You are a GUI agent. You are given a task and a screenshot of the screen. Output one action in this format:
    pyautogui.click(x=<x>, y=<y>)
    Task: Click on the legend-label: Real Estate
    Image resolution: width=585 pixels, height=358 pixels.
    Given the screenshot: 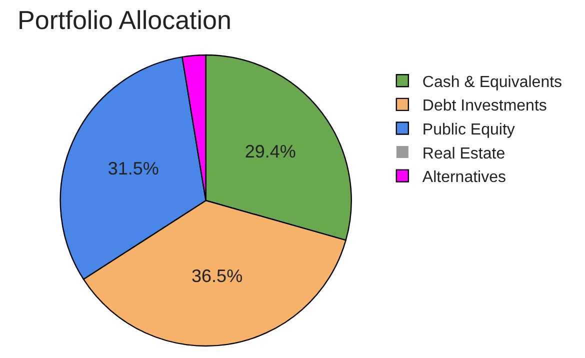 What is the action you would take?
    pyautogui.click(x=464, y=153)
    